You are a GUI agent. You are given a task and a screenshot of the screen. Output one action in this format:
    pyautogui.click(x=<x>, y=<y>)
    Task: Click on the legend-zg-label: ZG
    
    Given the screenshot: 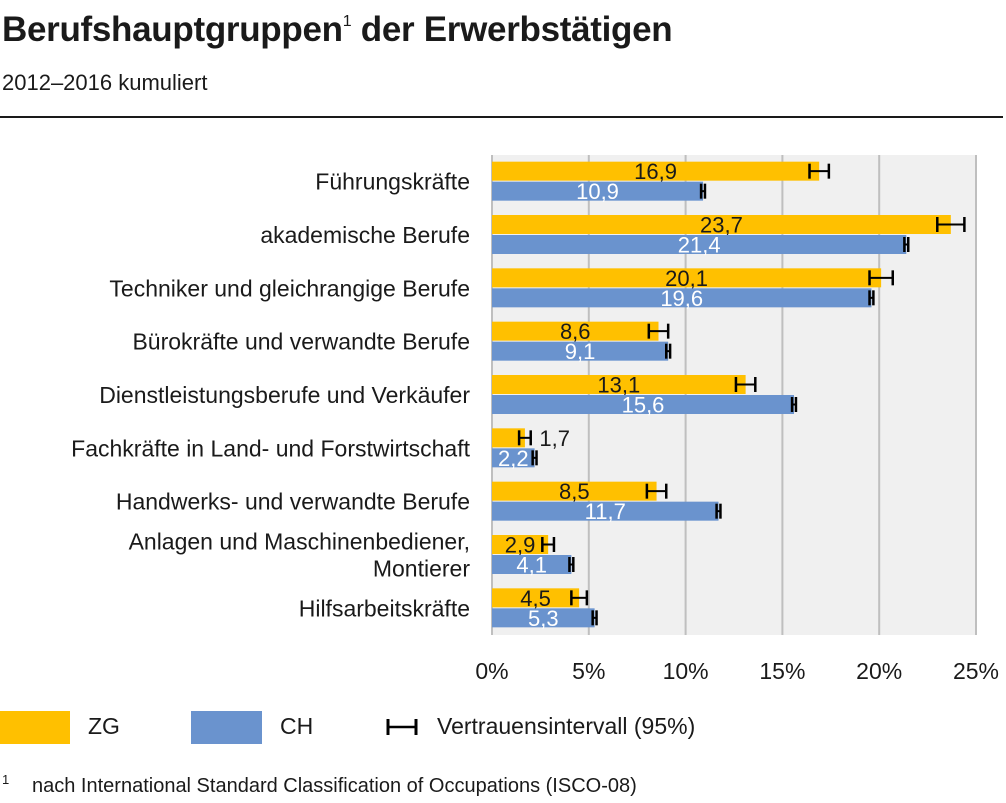 What is the action you would take?
    pyautogui.click(x=104, y=726)
    